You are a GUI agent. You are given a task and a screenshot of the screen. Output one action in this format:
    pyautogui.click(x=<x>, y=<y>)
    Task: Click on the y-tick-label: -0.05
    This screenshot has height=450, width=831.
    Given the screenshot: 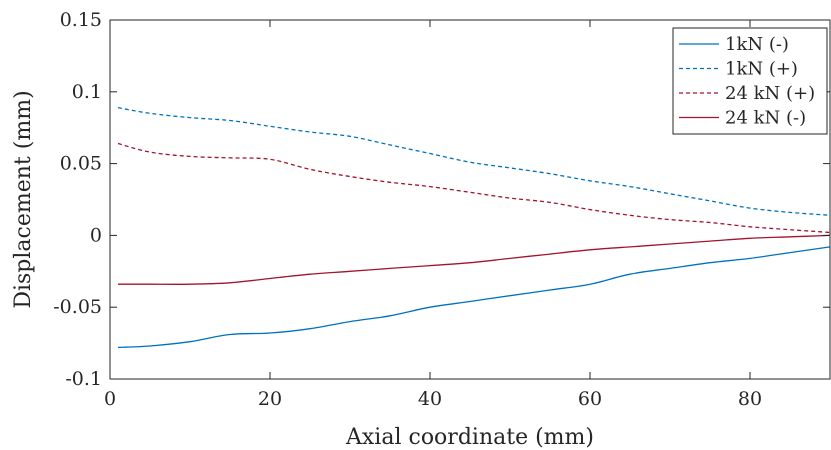 What is the action you would take?
    pyautogui.click(x=77, y=307)
    